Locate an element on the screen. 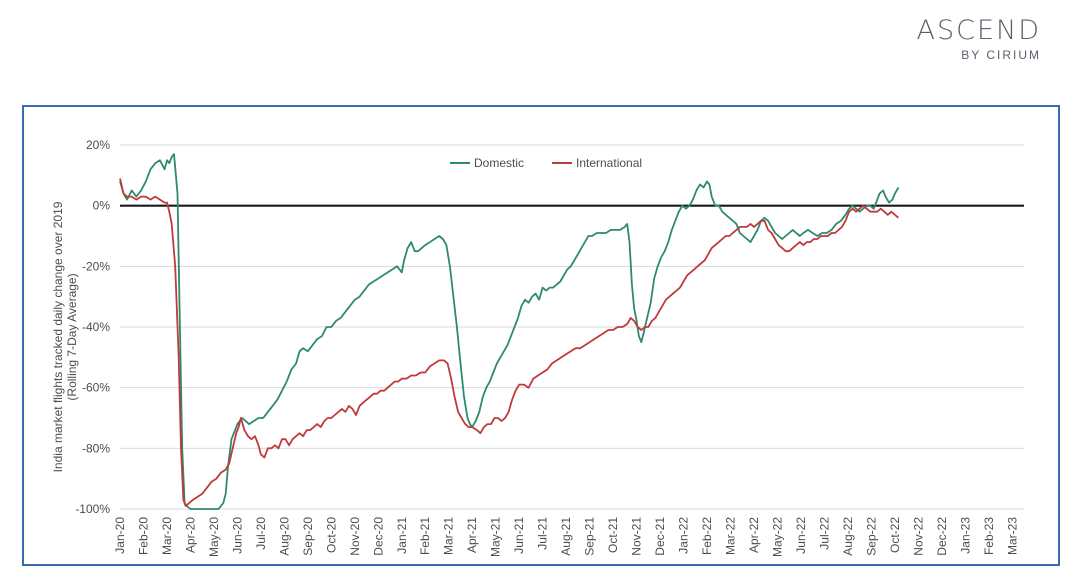  legend-label-domestic: Domestic is located at coordinates (499, 163).